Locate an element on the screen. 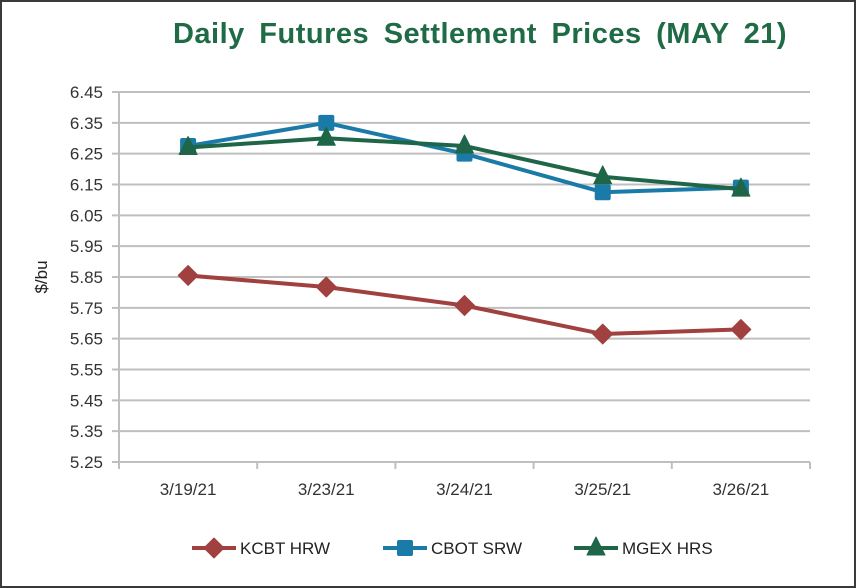  legend: KCBT HRW CBOT SRW MGEX HRS is located at coordinates (452, 547).